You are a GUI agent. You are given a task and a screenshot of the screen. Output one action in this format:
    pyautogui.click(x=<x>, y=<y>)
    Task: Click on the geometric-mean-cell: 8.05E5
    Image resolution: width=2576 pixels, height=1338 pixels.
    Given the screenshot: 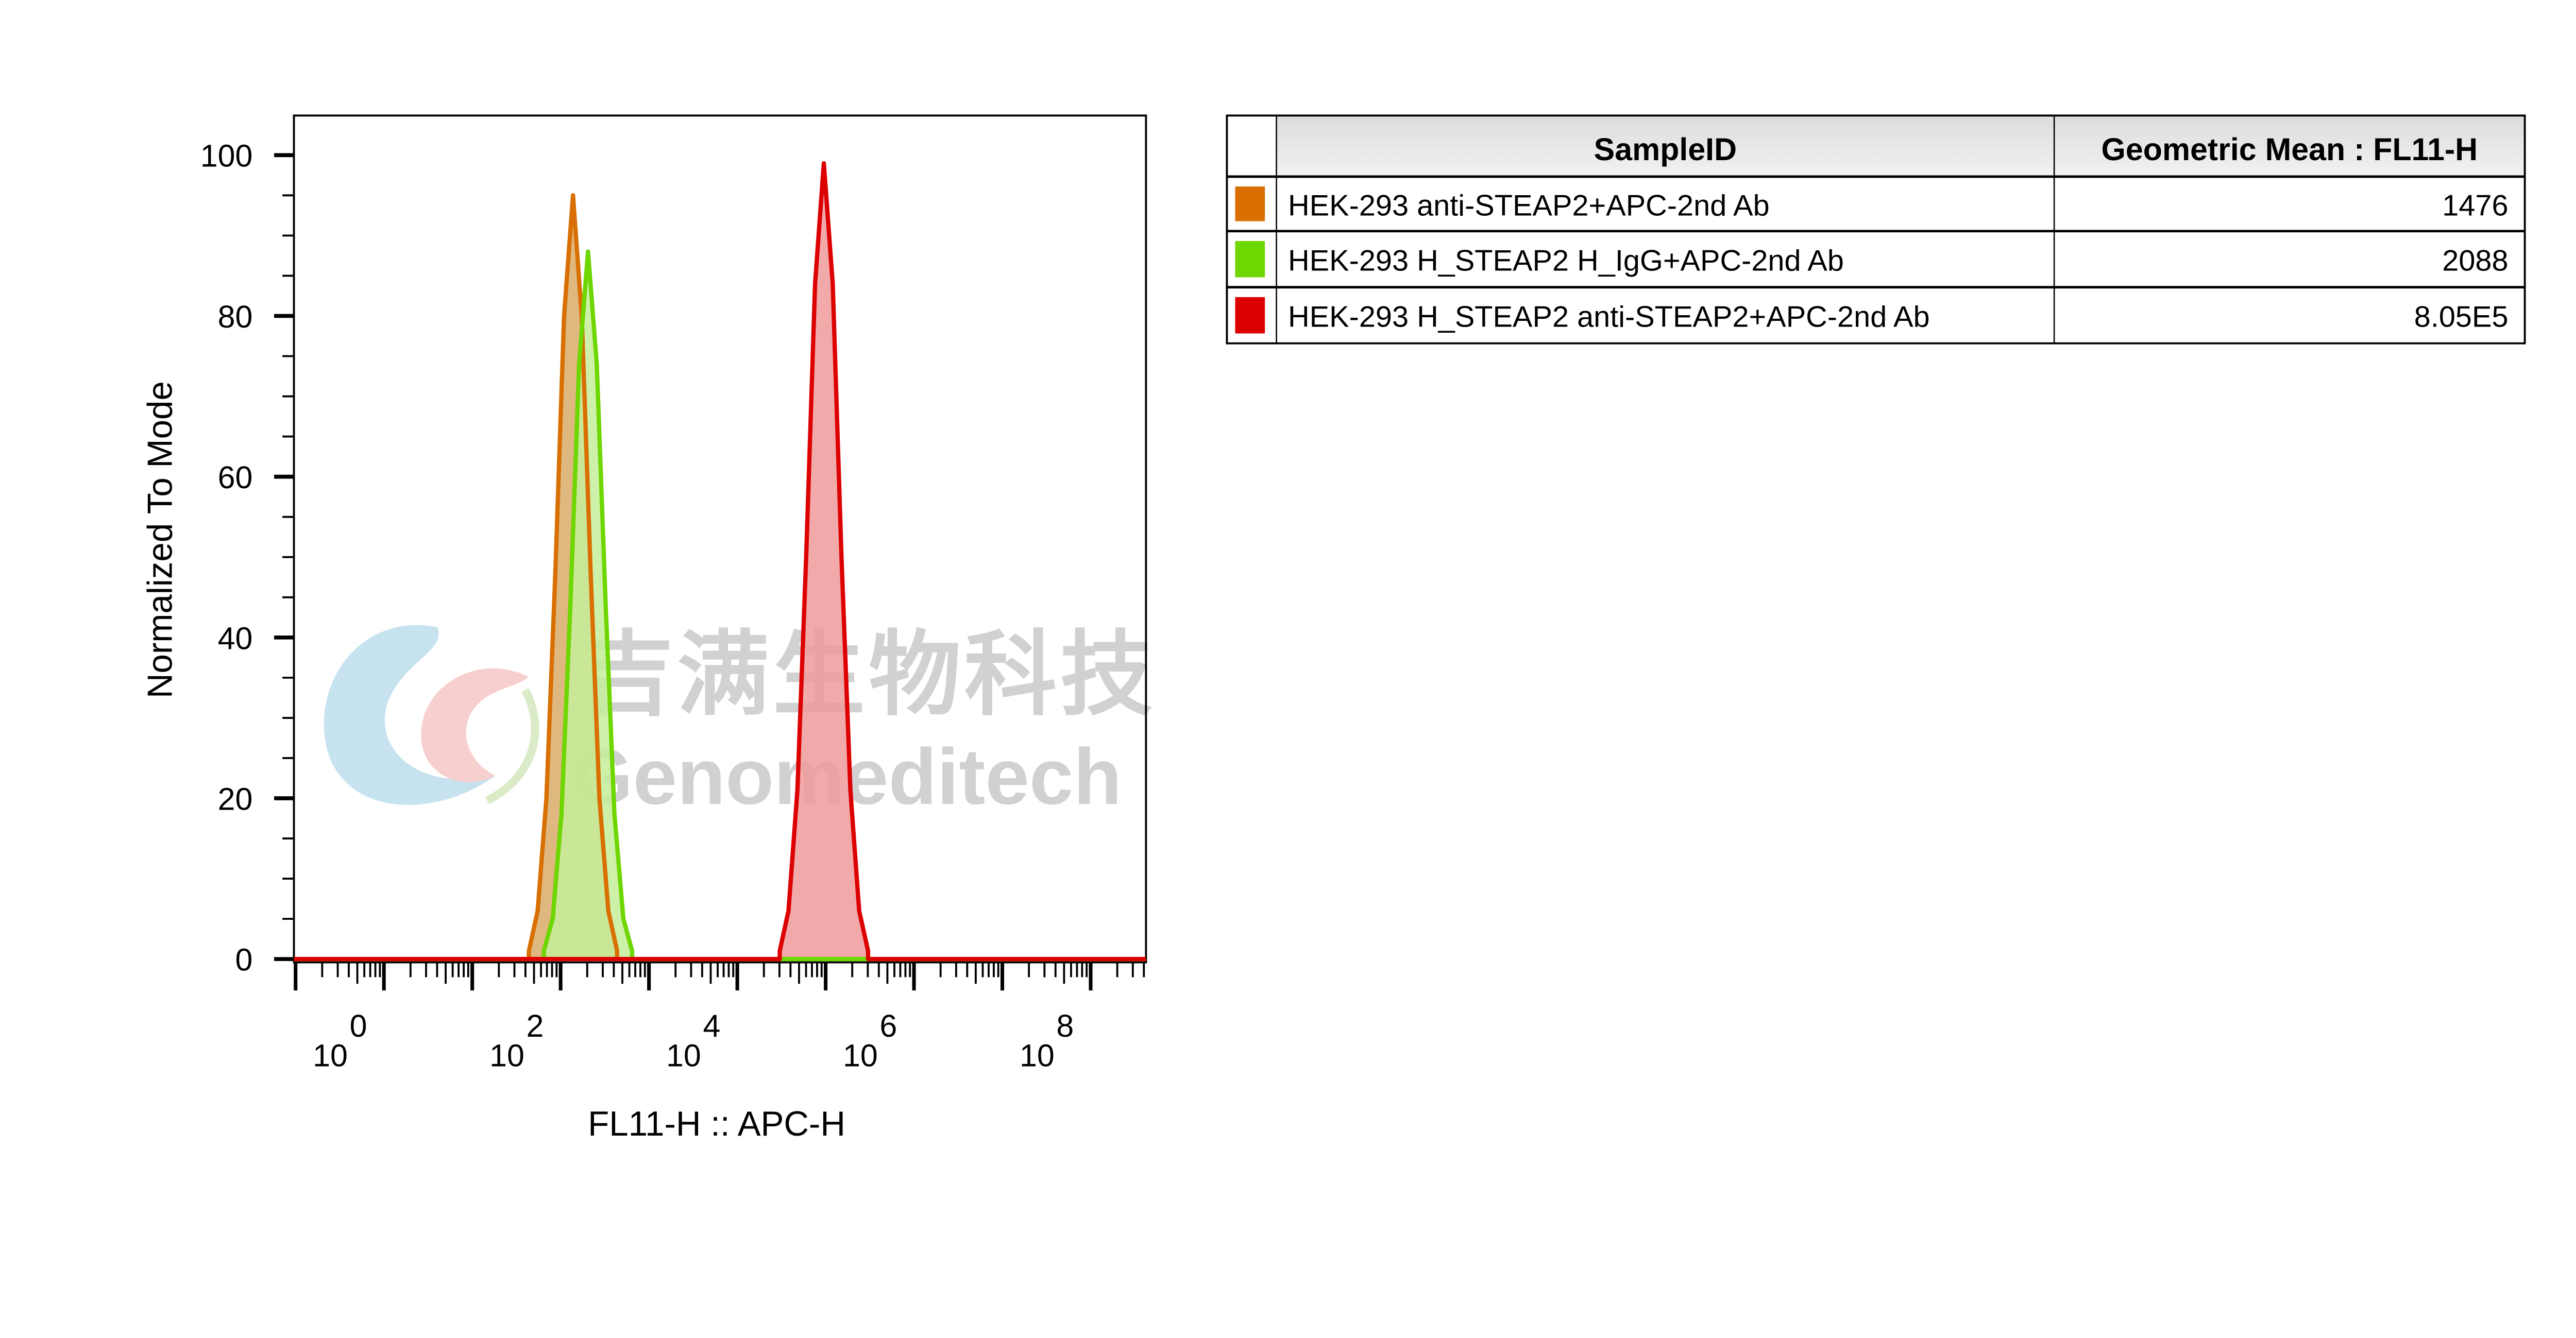 What is the action you would take?
    pyautogui.click(x=2461, y=317)
    